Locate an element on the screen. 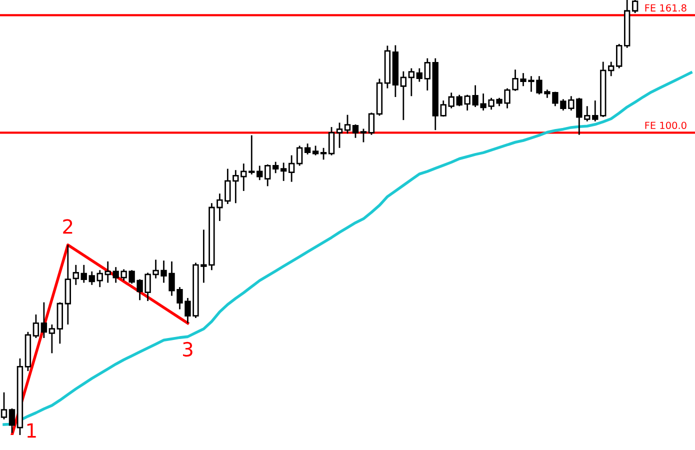 The image size is (695, 450). annotation: 3 is located at coordinates (187, 349).